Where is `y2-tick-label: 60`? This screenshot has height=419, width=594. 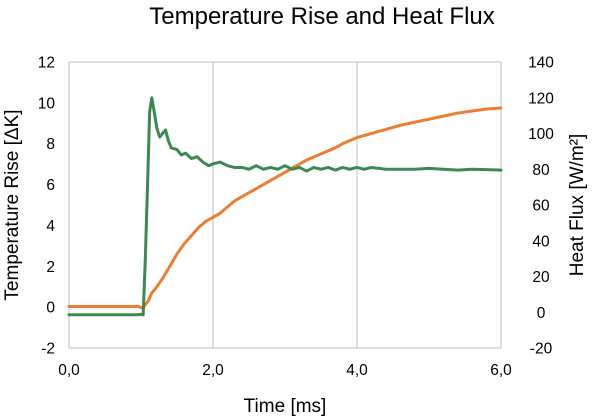
y2-tick-label: 60 is located at coordinates (541, 206).